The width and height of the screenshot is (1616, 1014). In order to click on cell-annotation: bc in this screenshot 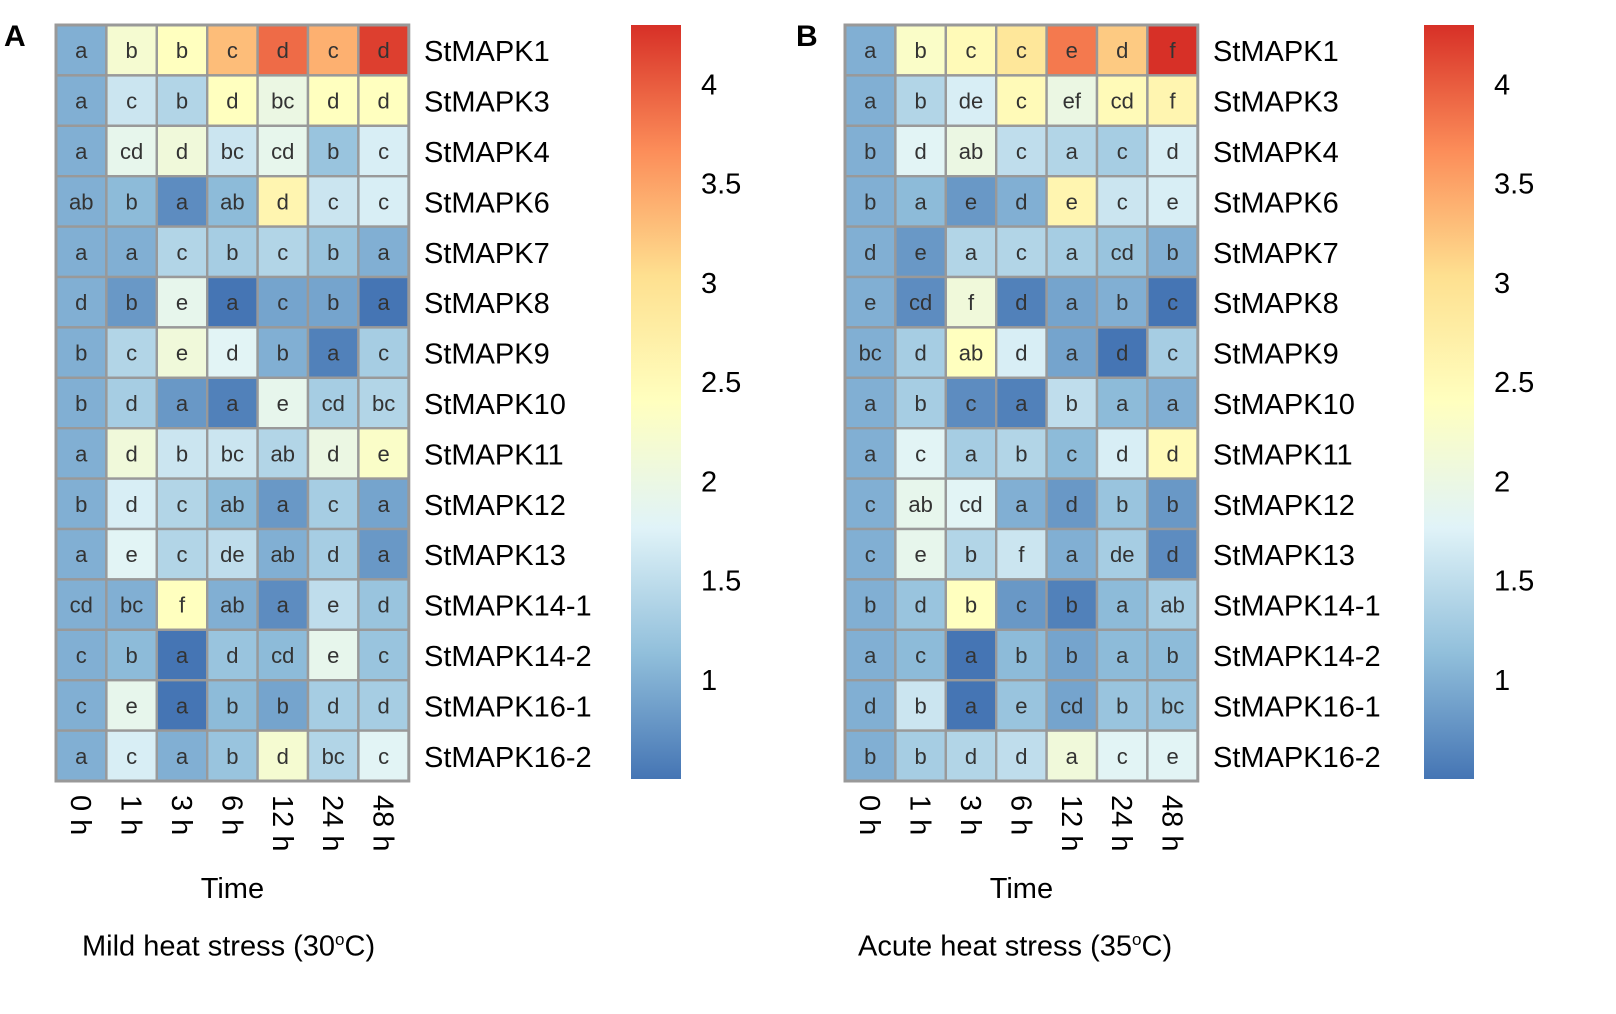, I will do `click(131, 605)`.